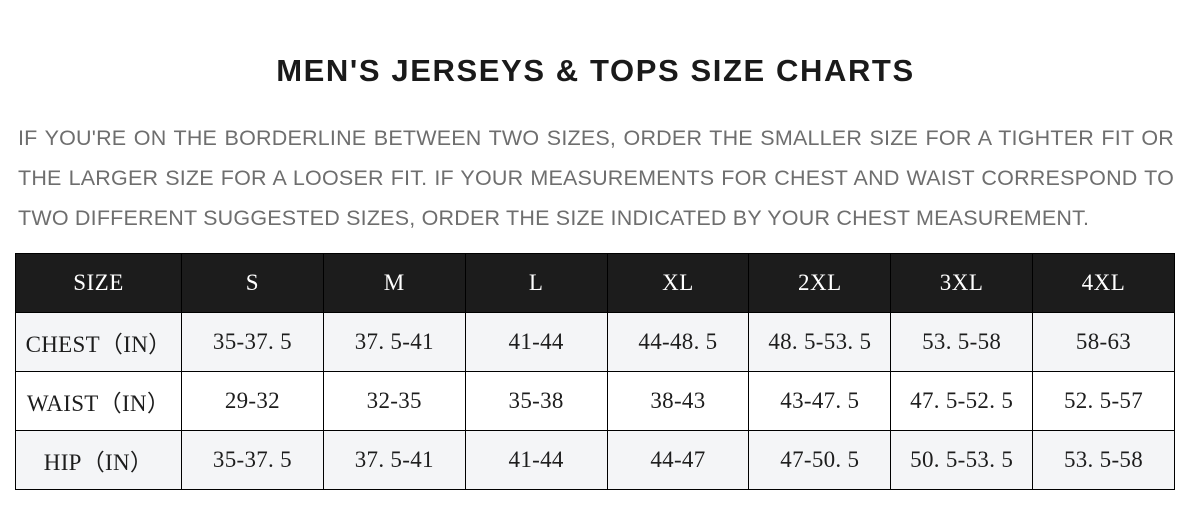  I want to click on chest-m: 37. 5-41, so click(394, 342).